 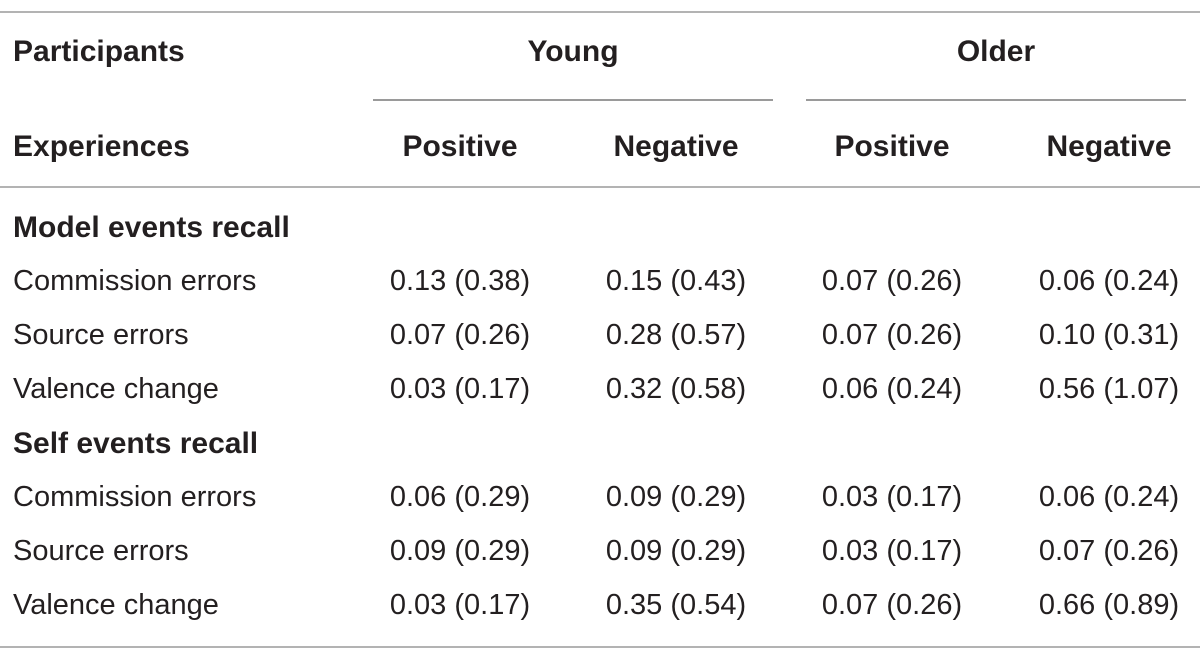 What do you see at coordinates (1109, 335) in the screenshot?
I see `table-cell: 0.10 (0.31)` at bounding box center [1109, 335].